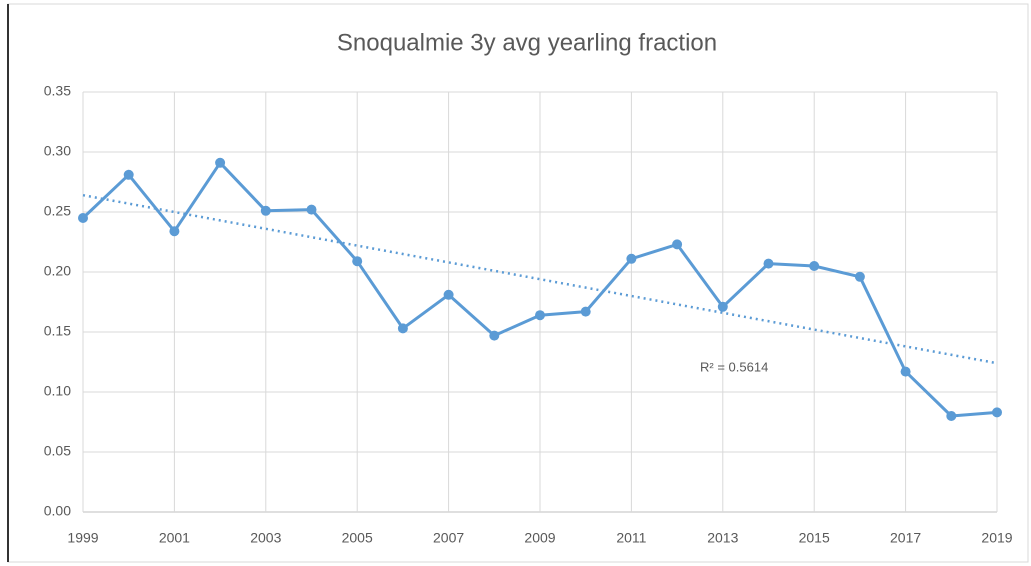  I want to click on y-tick-label: 0.00, so click(57, 511).